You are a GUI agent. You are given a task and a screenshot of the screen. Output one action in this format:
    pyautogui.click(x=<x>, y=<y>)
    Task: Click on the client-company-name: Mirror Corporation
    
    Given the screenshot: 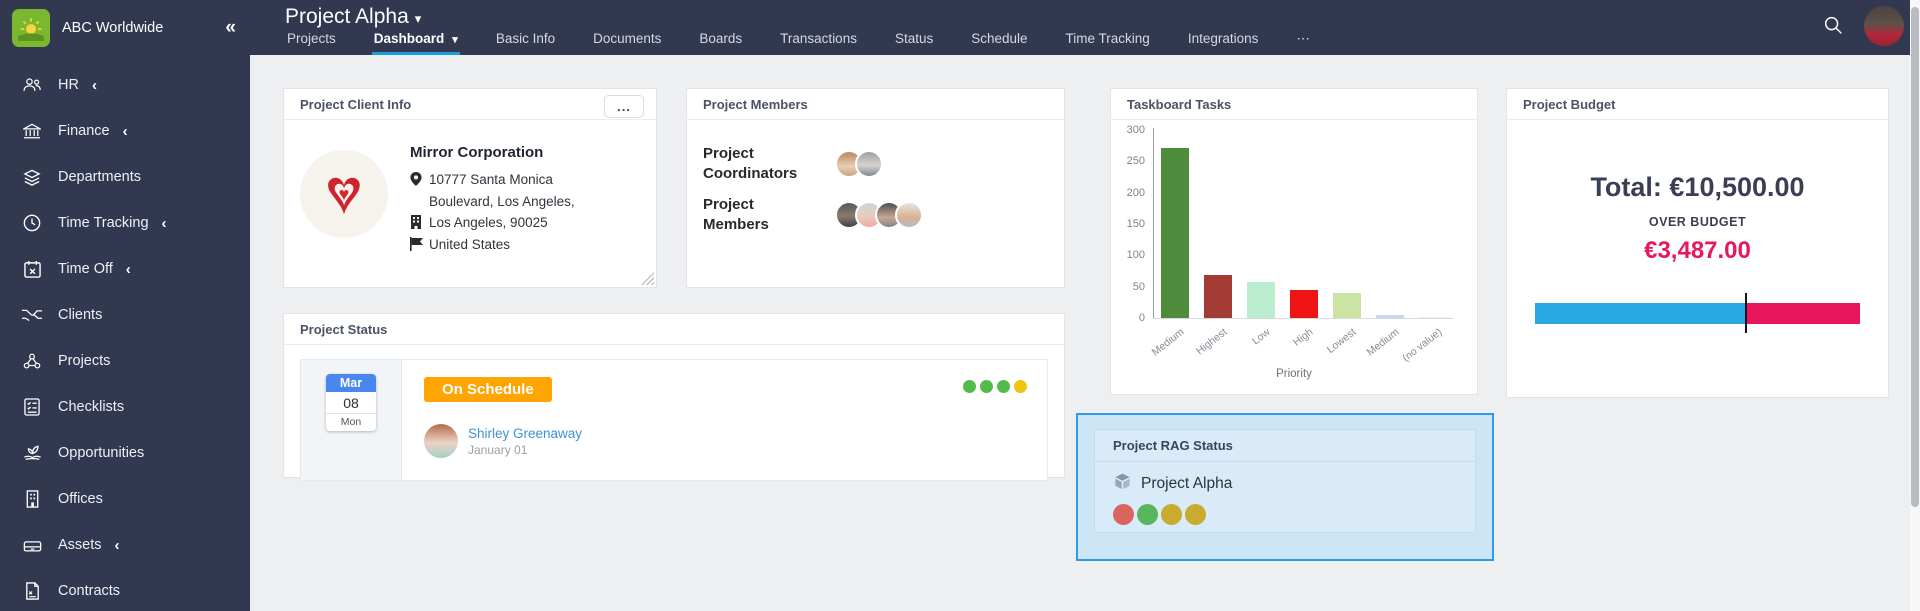 What is the action you would take?
    pyautogui.click(x=477, y=152)
    